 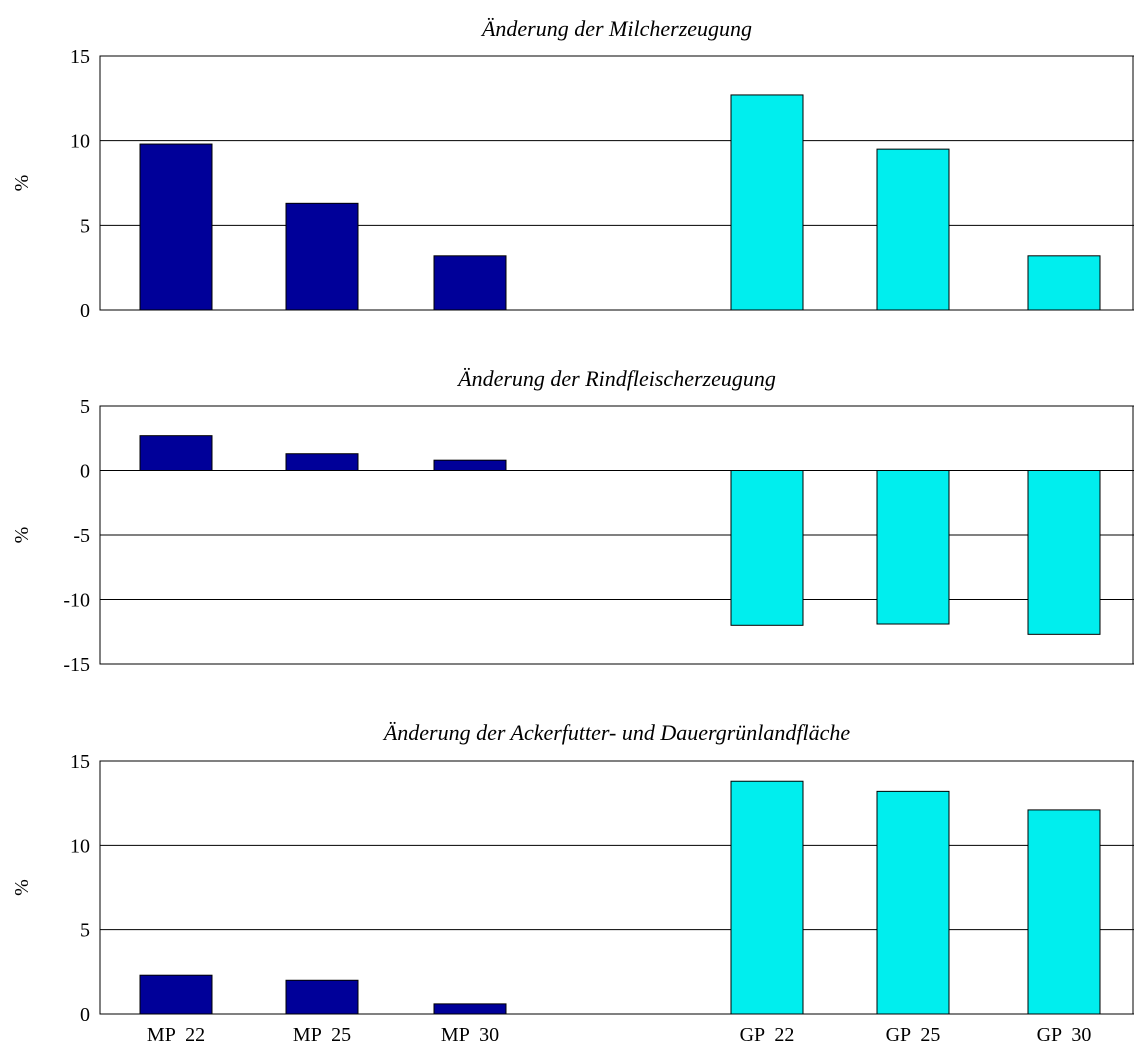 What do you see at coordinates (322, 1035) in the screenshot?
I see `x-category-label: MP 25` at bounding box center [322, 1035].